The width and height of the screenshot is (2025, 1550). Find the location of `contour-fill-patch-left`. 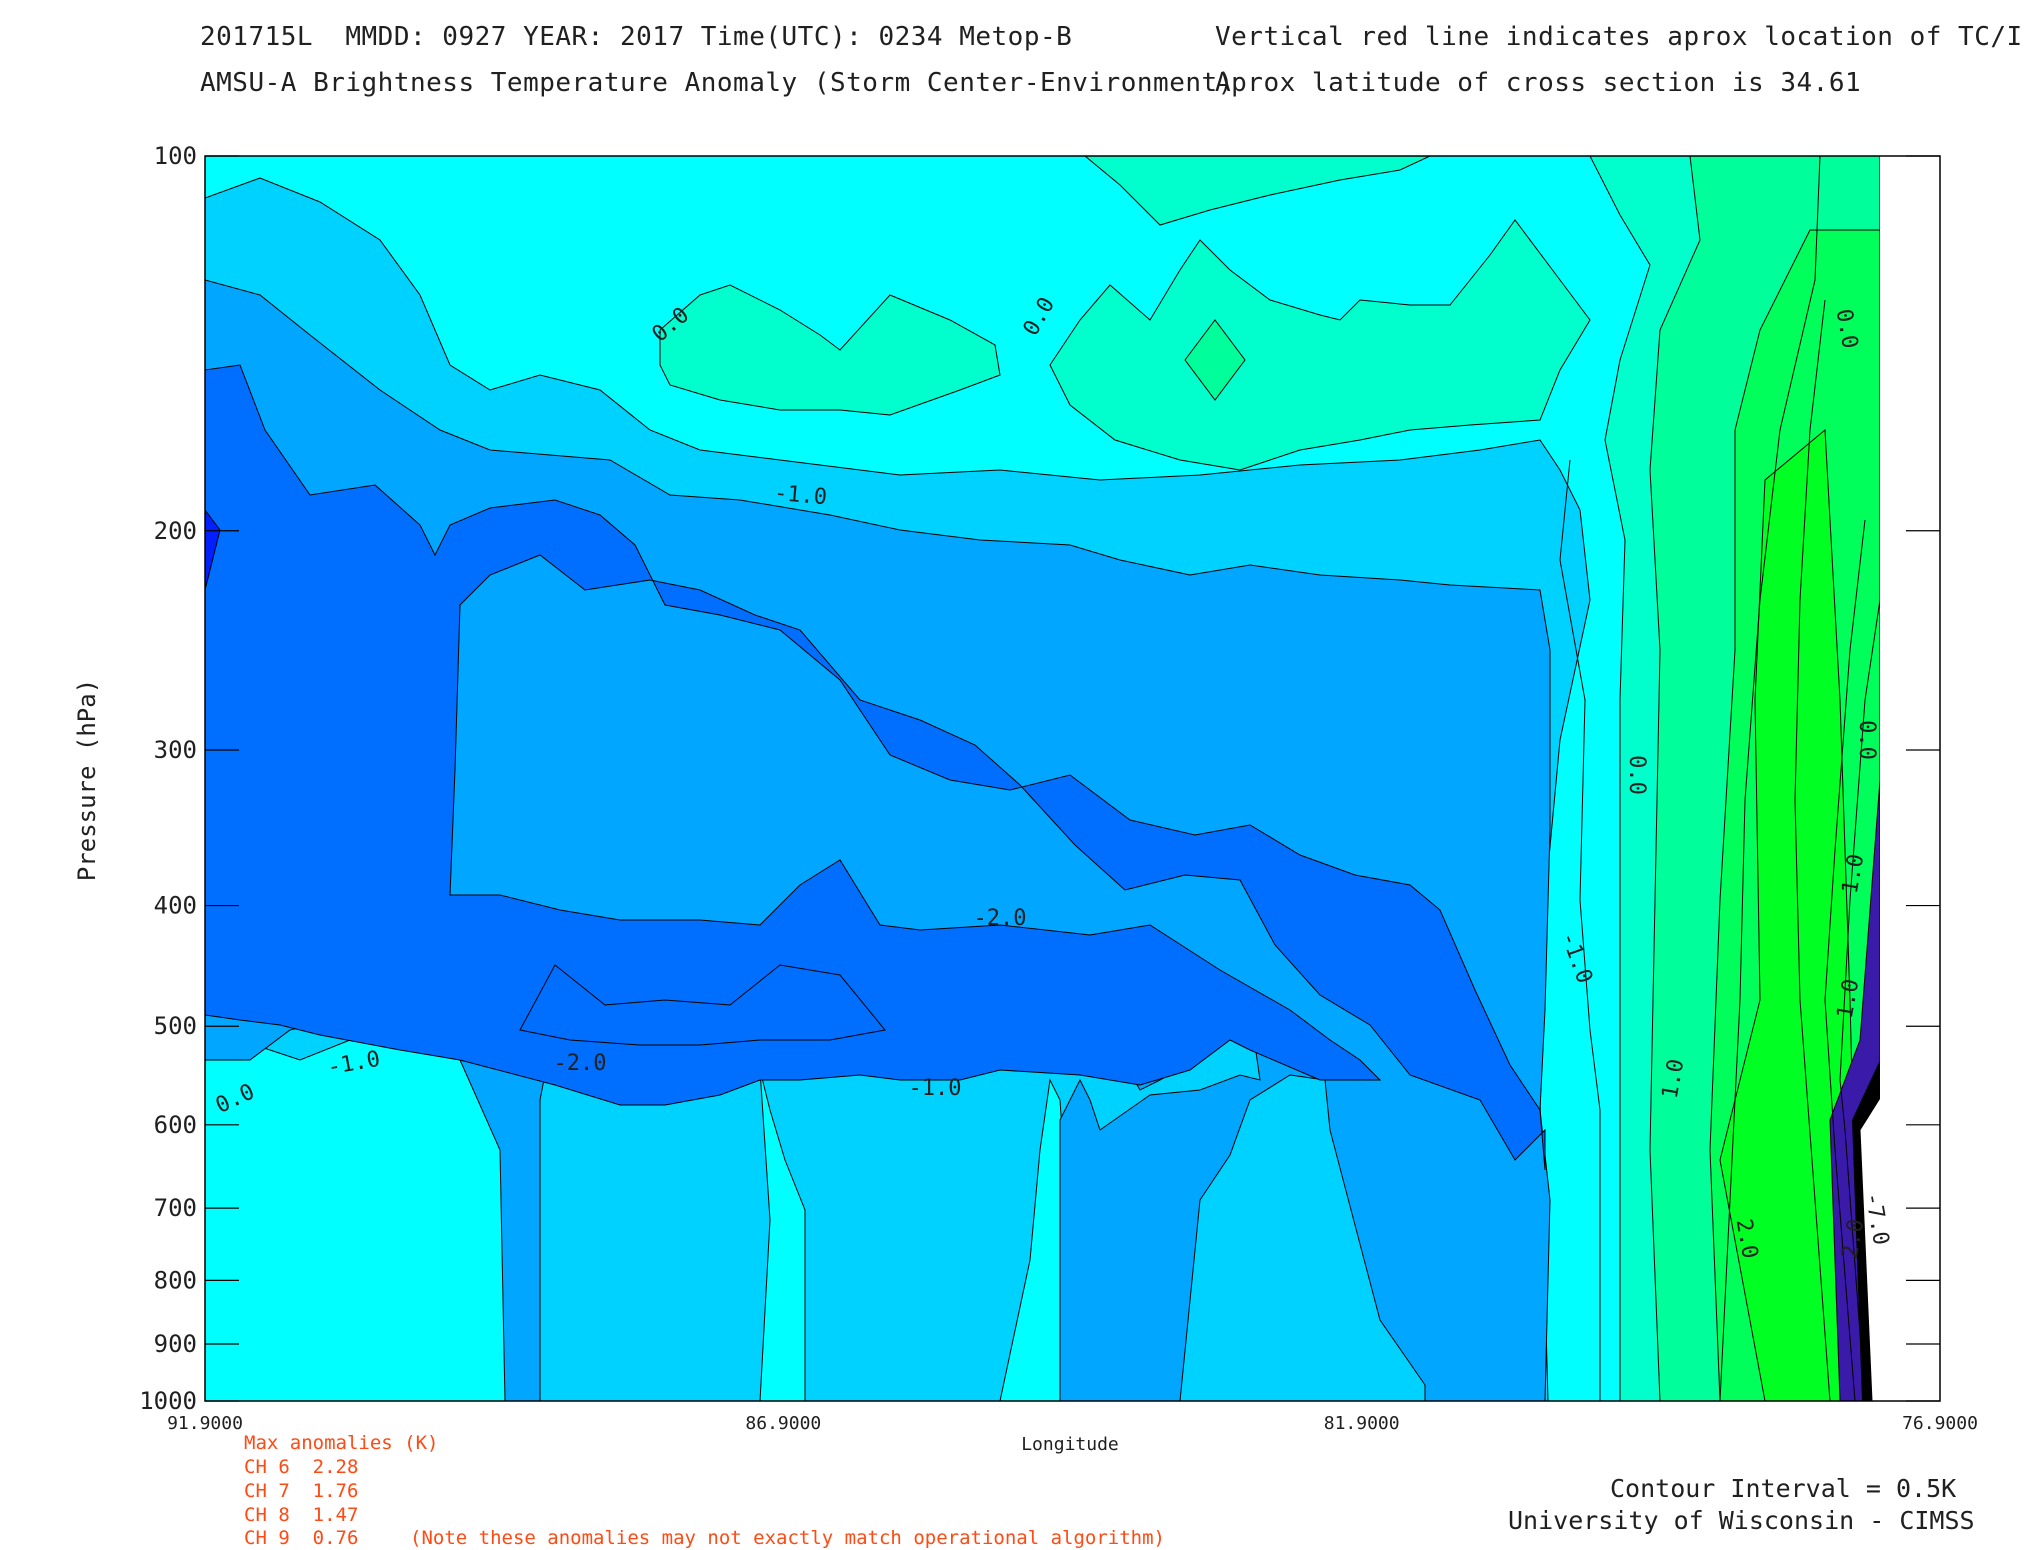

contour-fill-patch-left is located at coordinates (830, 350).